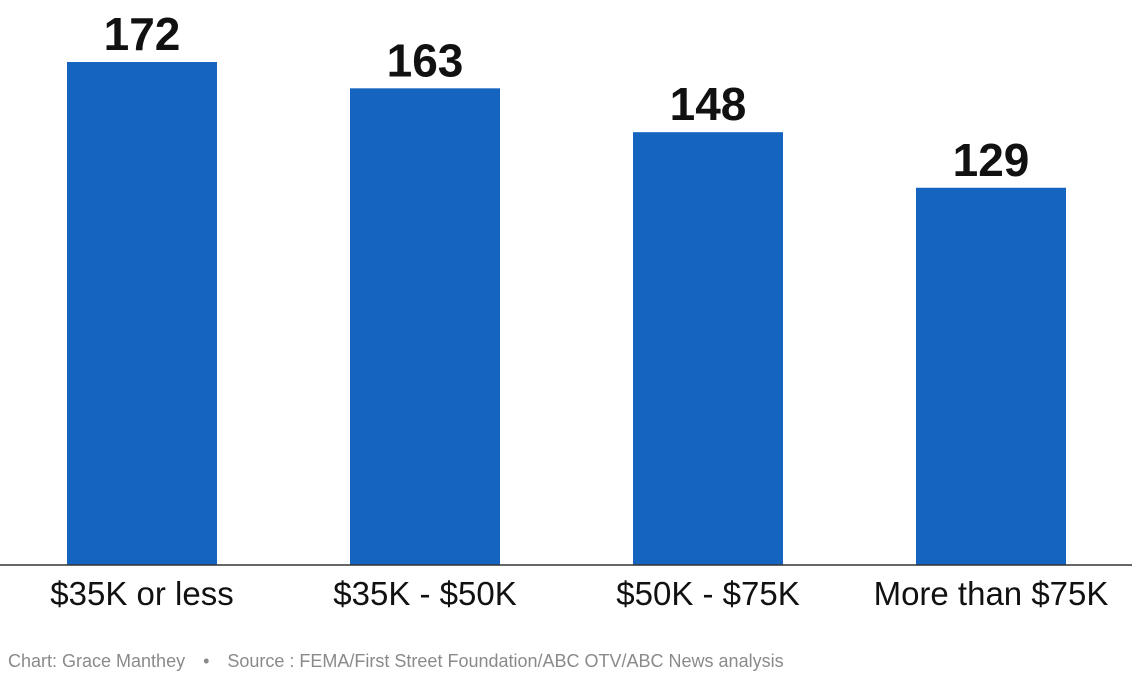 Image resolution: width=1132 pixels, height=674 pixels. What do you see at coordinates (991, 376) in the screenshot?
I see `bar-more-than-75k` at bounding box center [991, 376].